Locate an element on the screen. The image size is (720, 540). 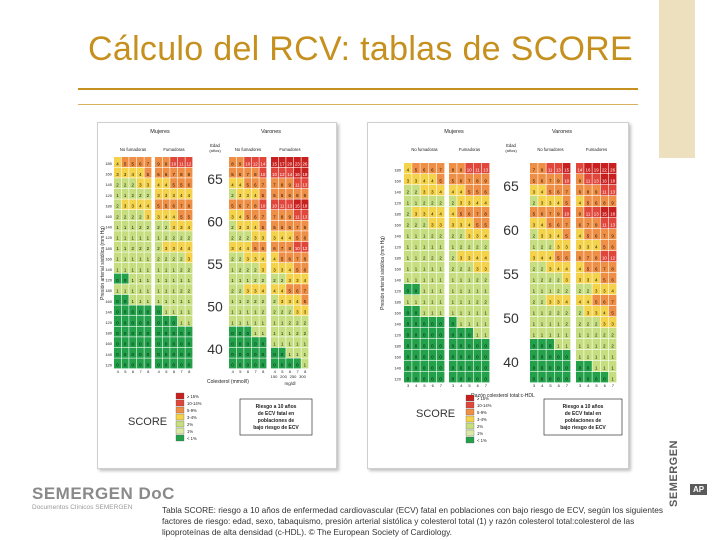
sbp-label: 180 is located at coordinates (397, 169).